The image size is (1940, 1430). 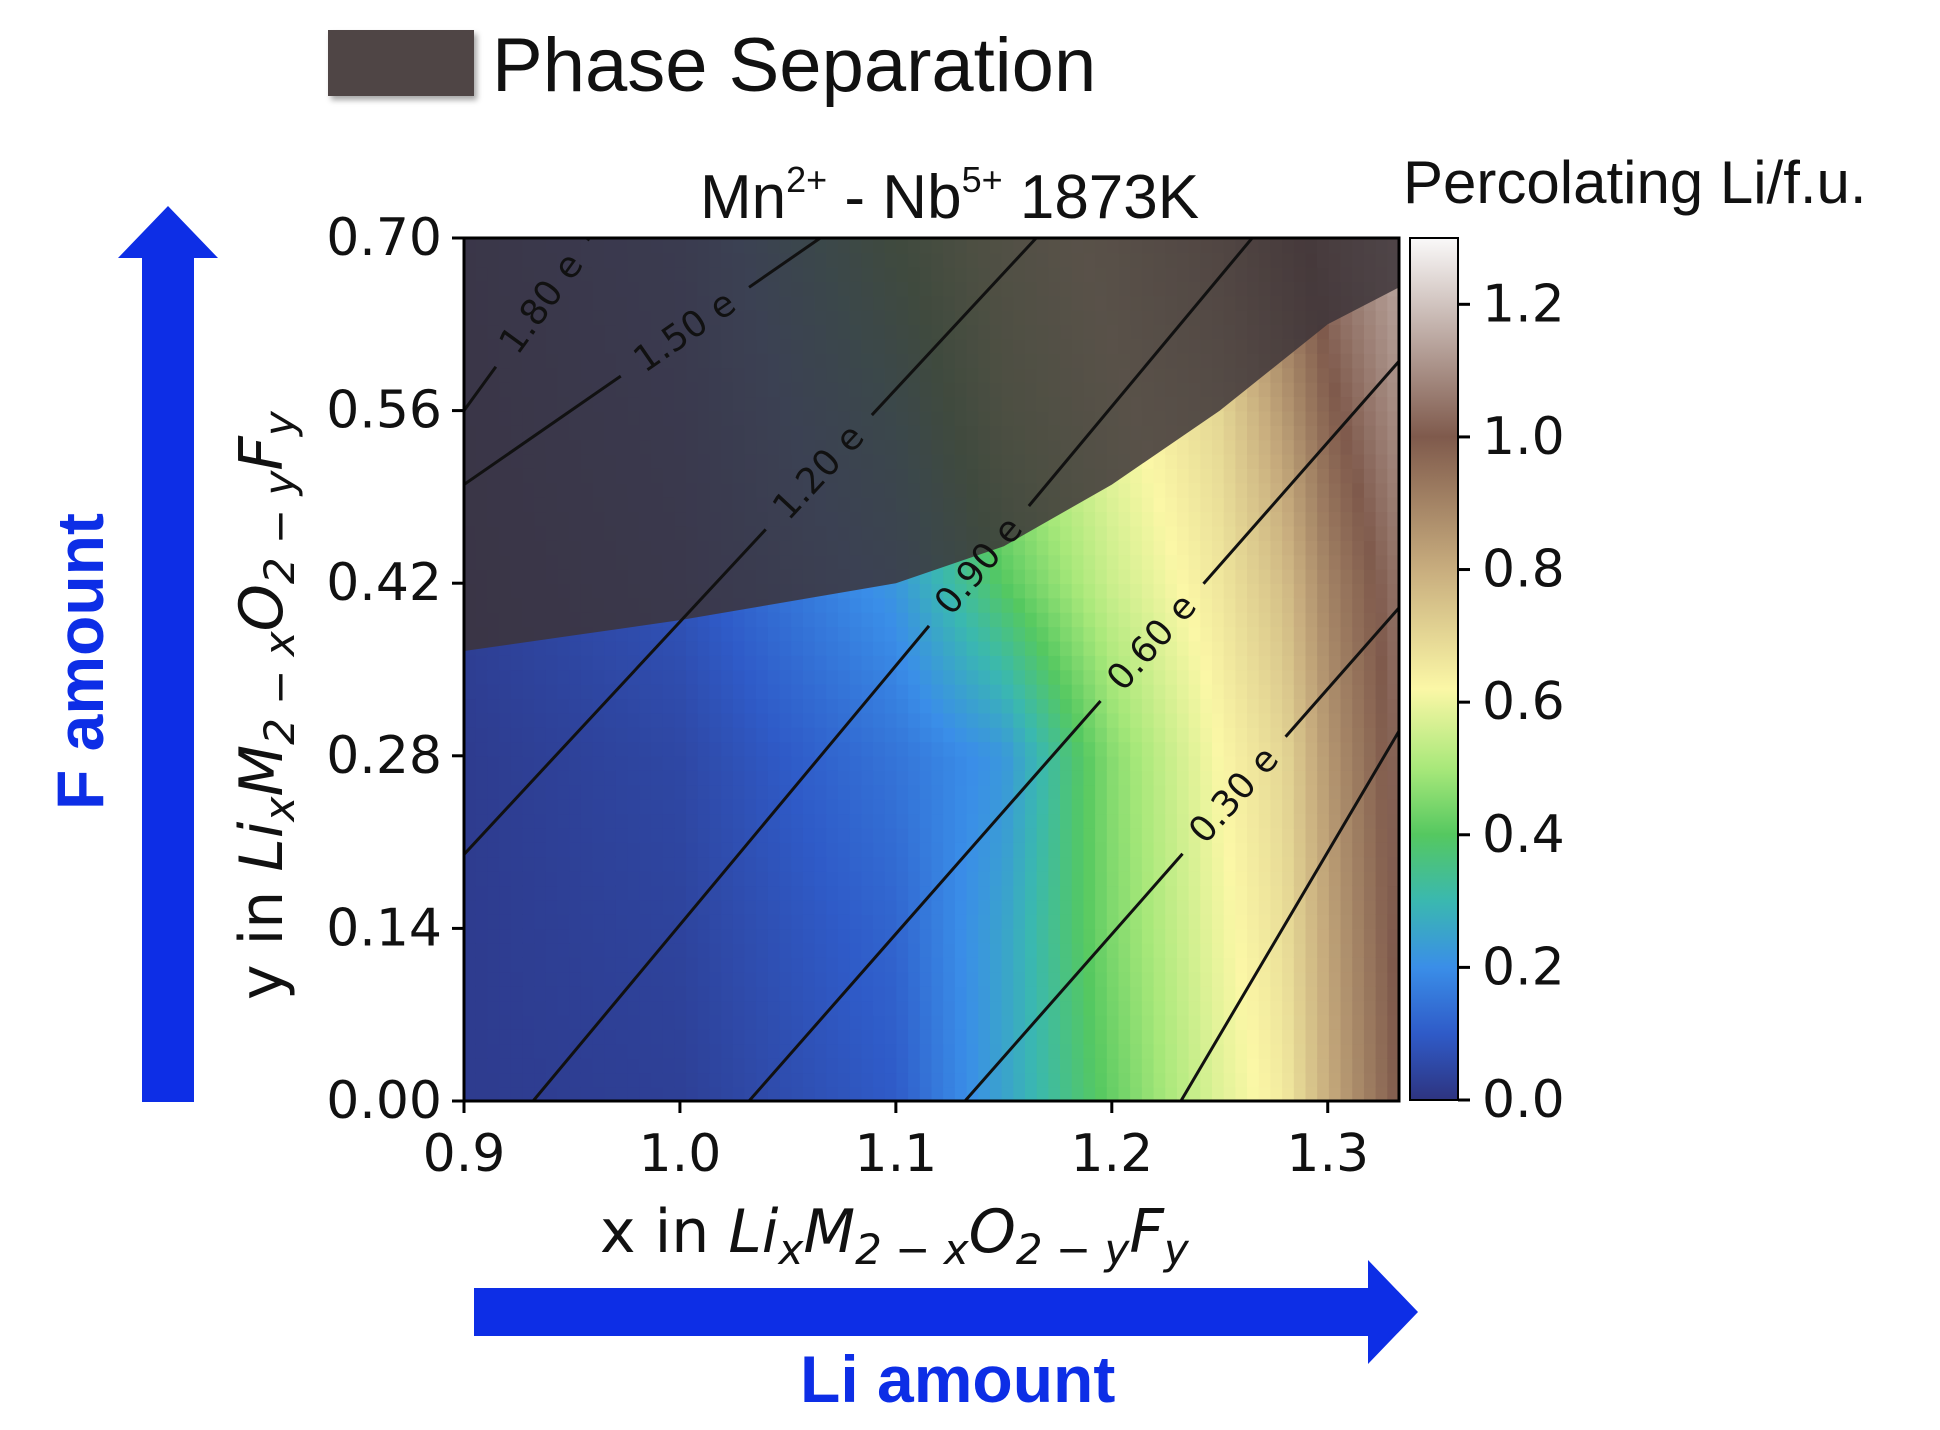 I want to click on x-tick-label: 1.3, so click(x=1327, y=1154).